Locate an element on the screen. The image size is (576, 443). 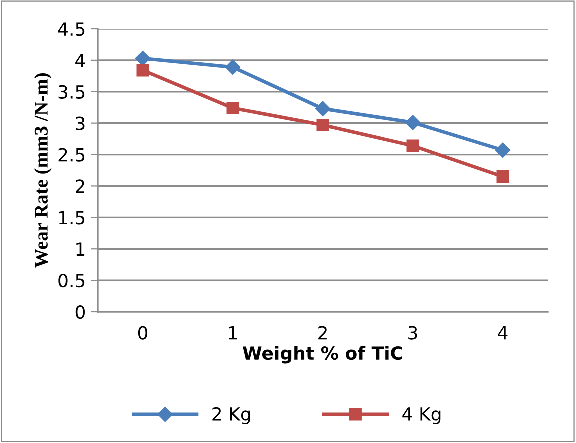
x-axis-title: Weight % of TiC is located at coordinates (322, 355).